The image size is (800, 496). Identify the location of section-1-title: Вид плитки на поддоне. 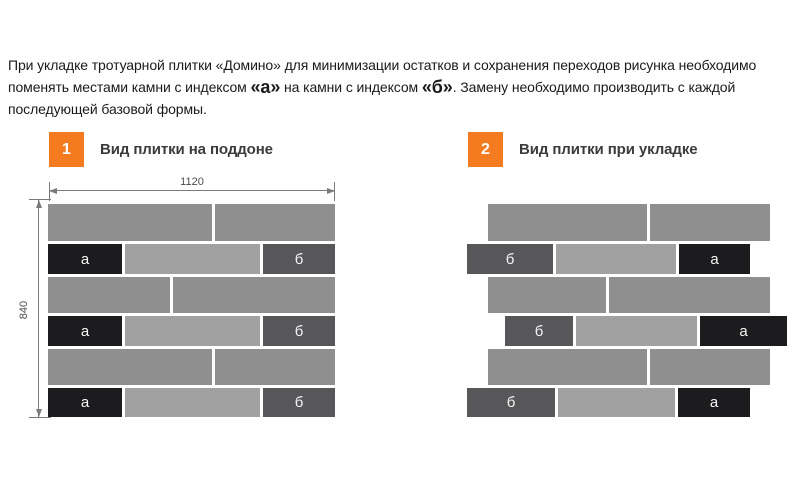
(186, 149).